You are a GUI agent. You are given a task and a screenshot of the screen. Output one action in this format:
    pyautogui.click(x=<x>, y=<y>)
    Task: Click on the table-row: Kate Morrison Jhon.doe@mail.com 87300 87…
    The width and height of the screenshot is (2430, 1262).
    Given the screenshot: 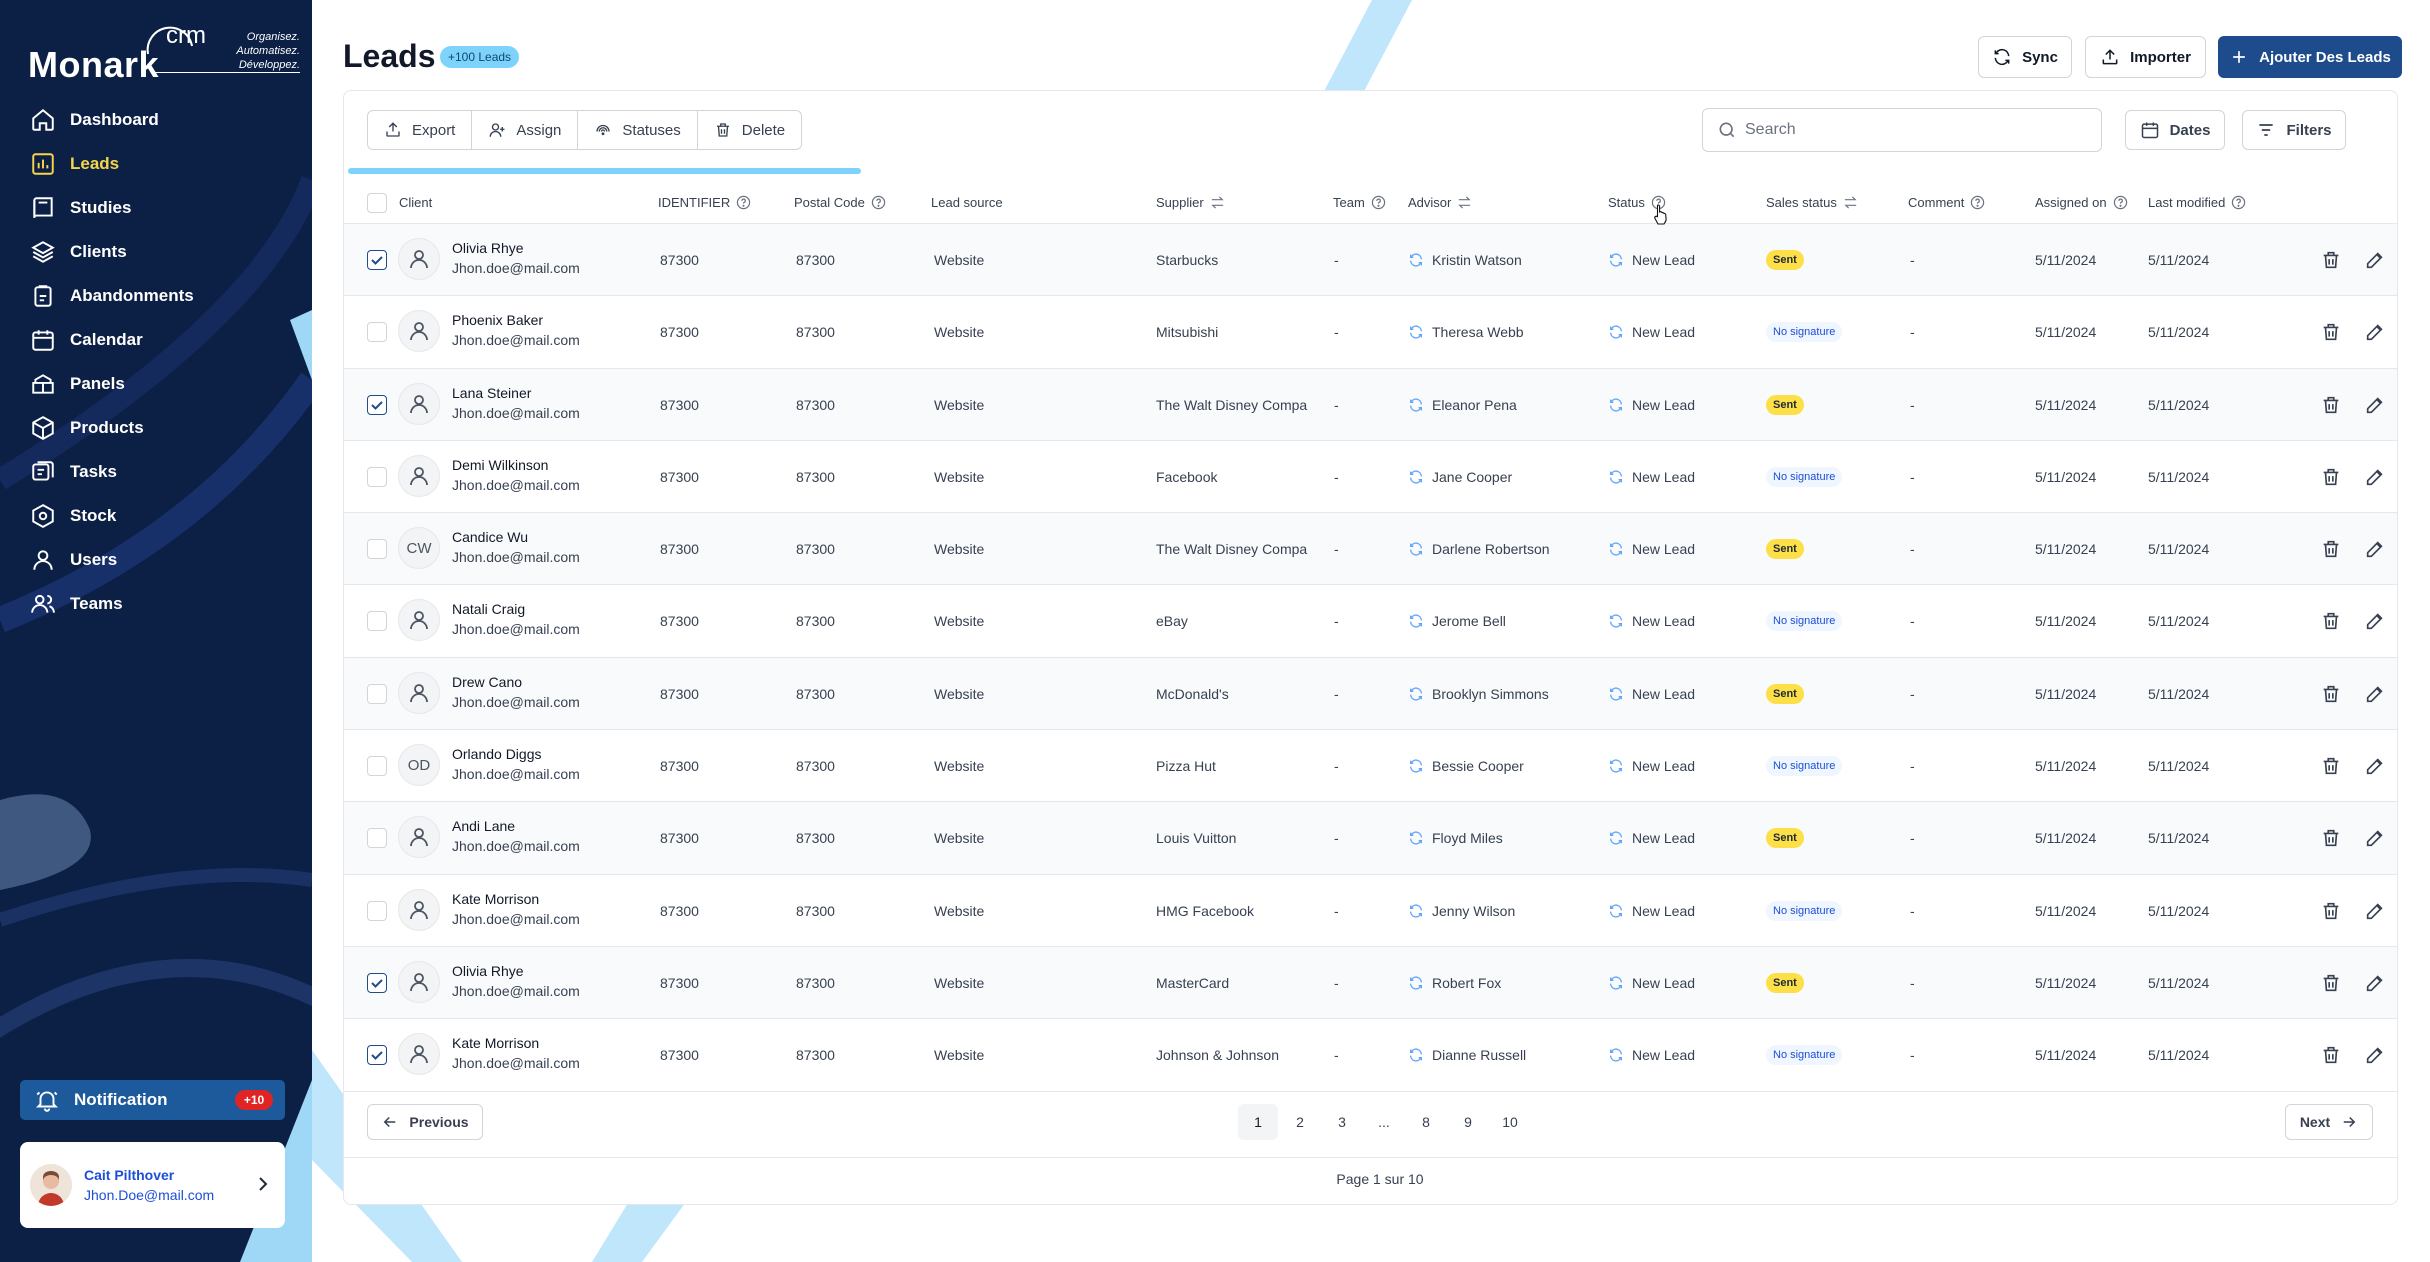 What is the action you would take?
    pyautogui.click(x=1370, y=911)
    